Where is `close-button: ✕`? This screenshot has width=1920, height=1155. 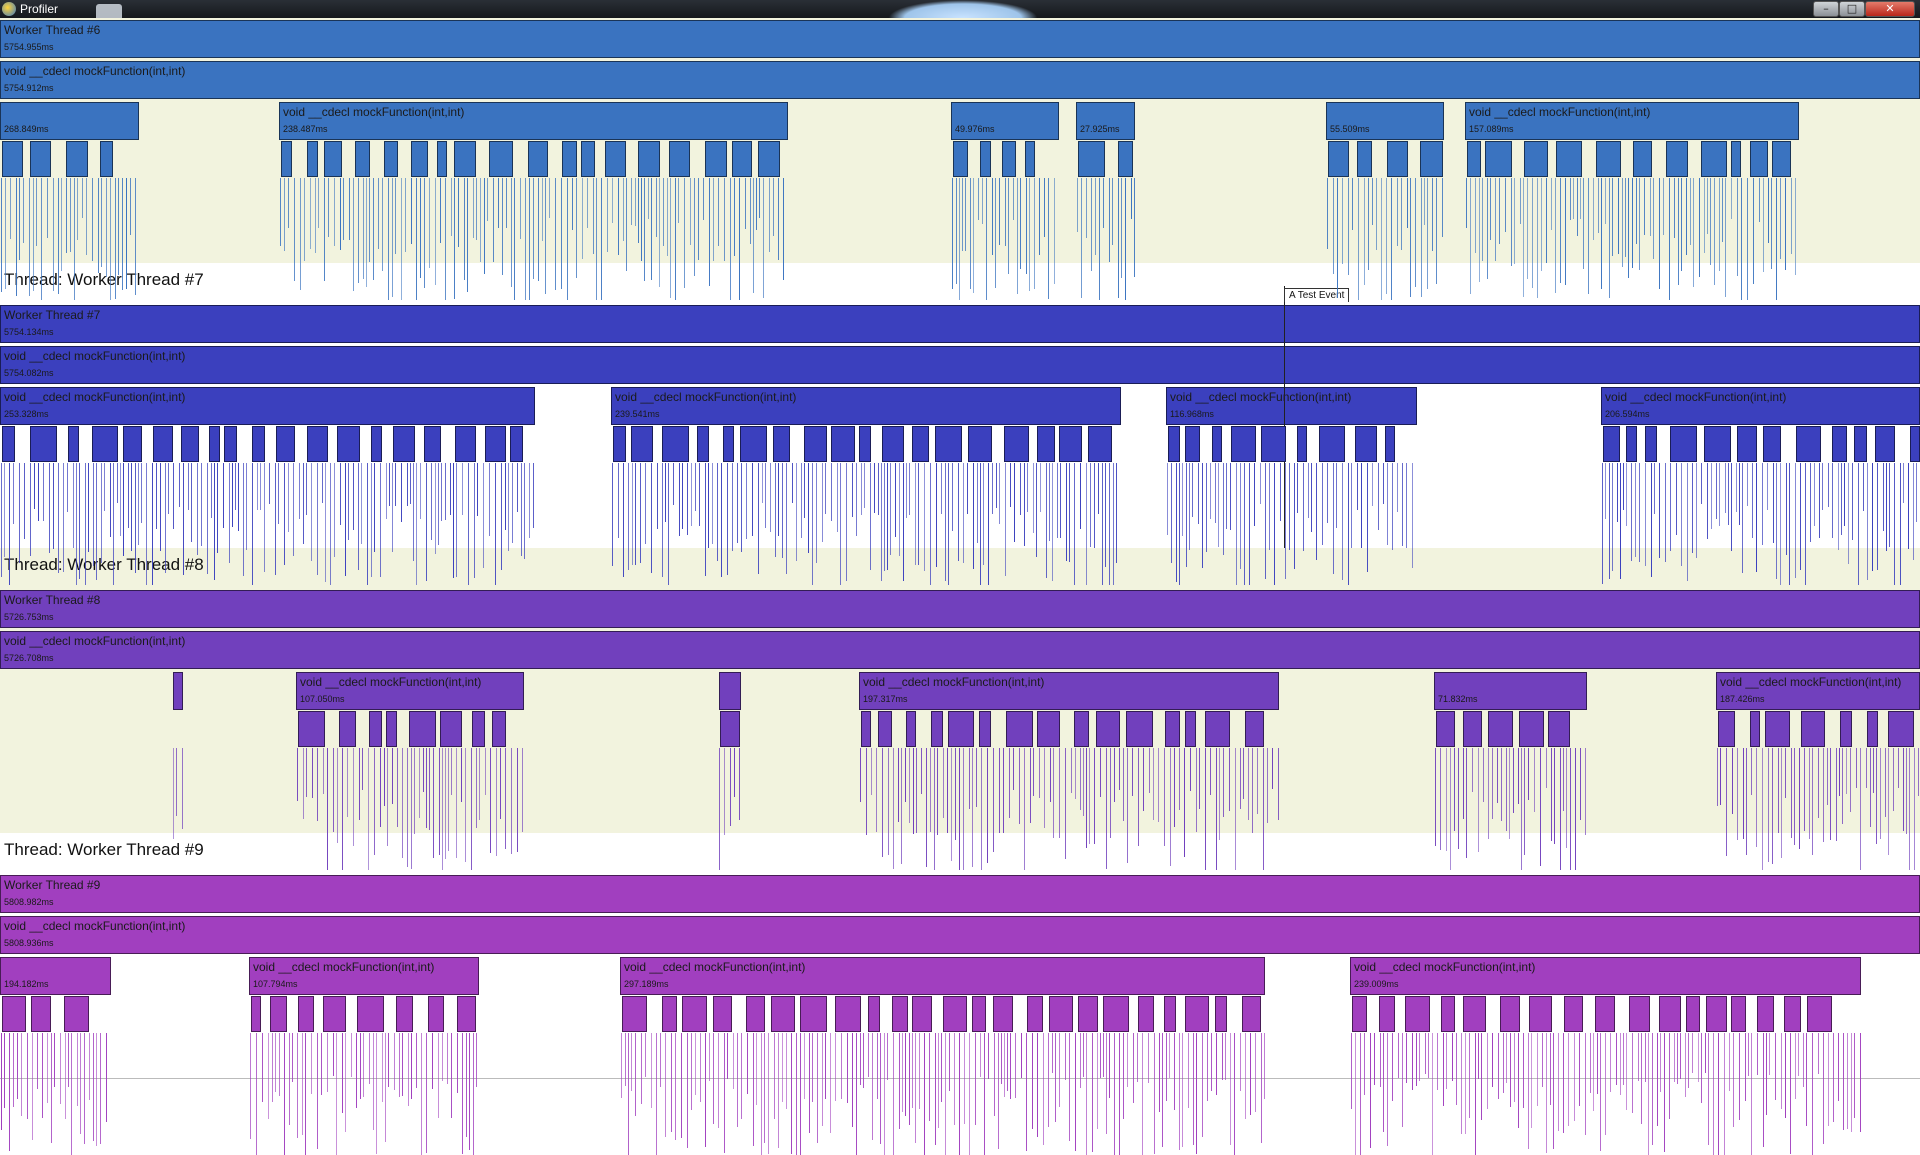 close-button: ✕ is located at coordinates (1890, 9).